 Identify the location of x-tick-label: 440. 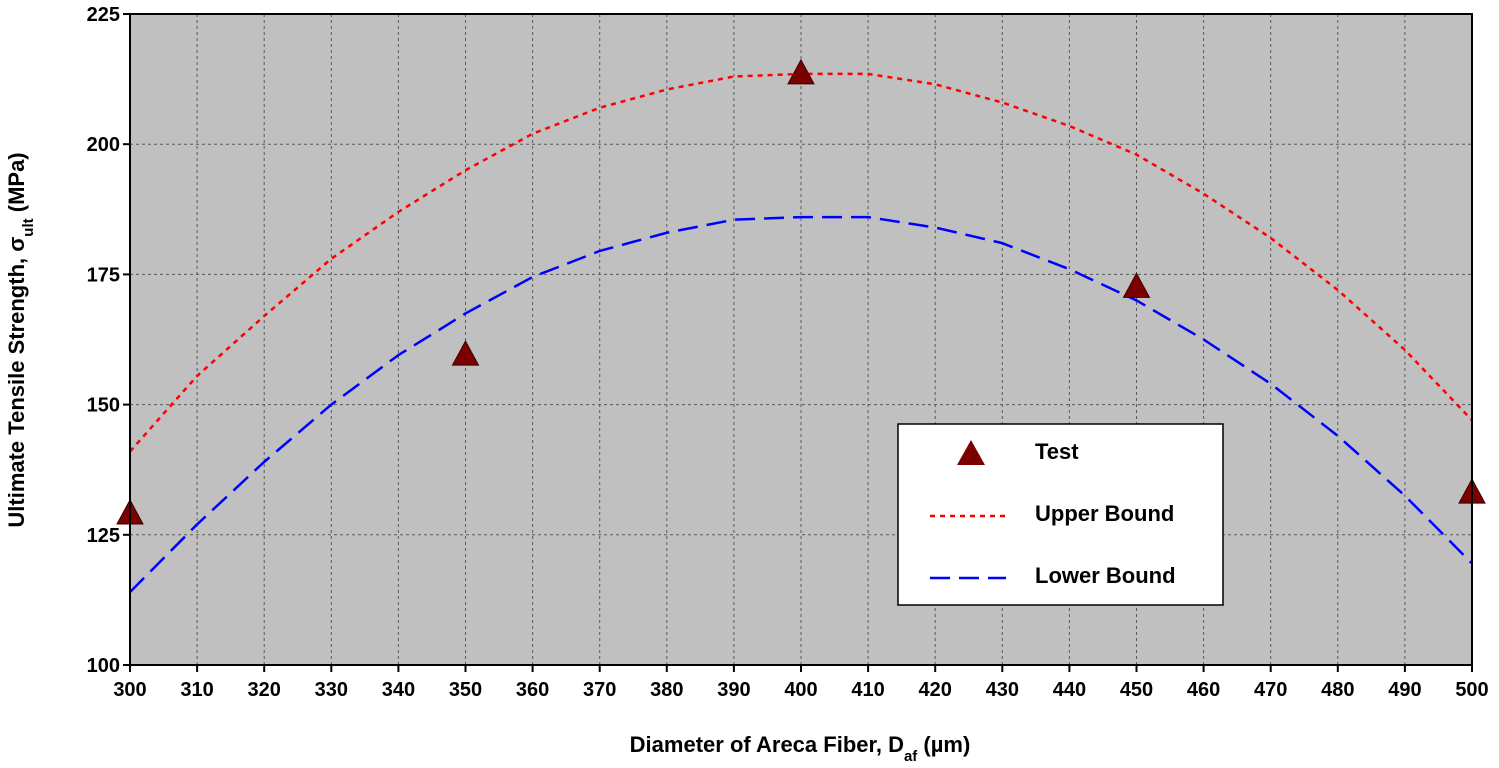
(1069, 690).